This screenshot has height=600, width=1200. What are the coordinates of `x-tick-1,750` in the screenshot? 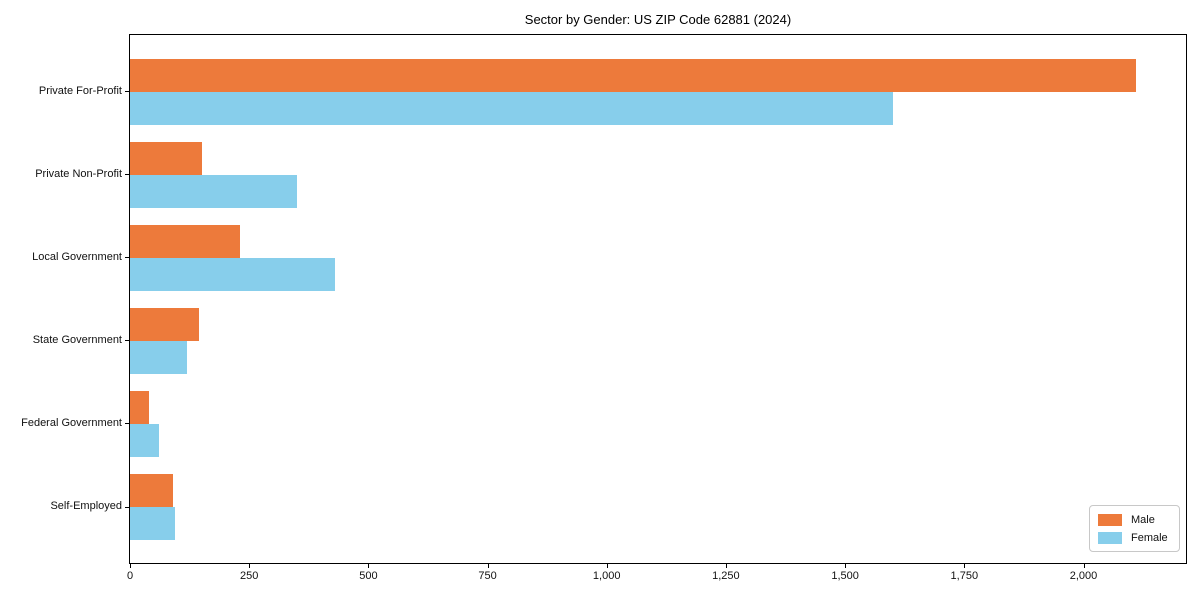 It's located at (965, 566).